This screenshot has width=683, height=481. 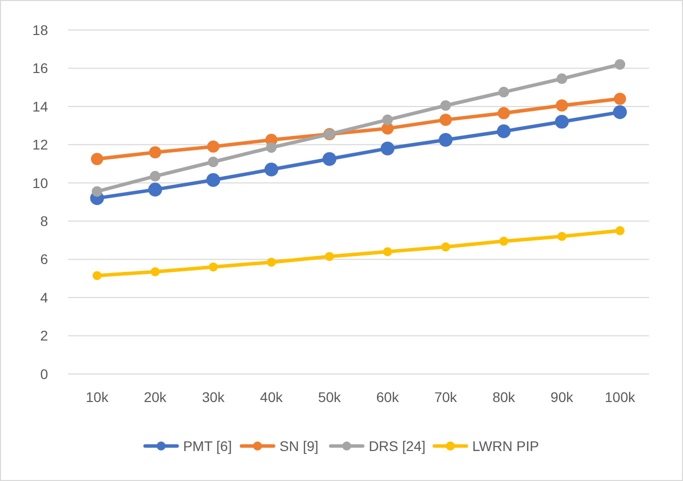 I want to click on x-tick-label: 10k, so click(x=98, y=397).